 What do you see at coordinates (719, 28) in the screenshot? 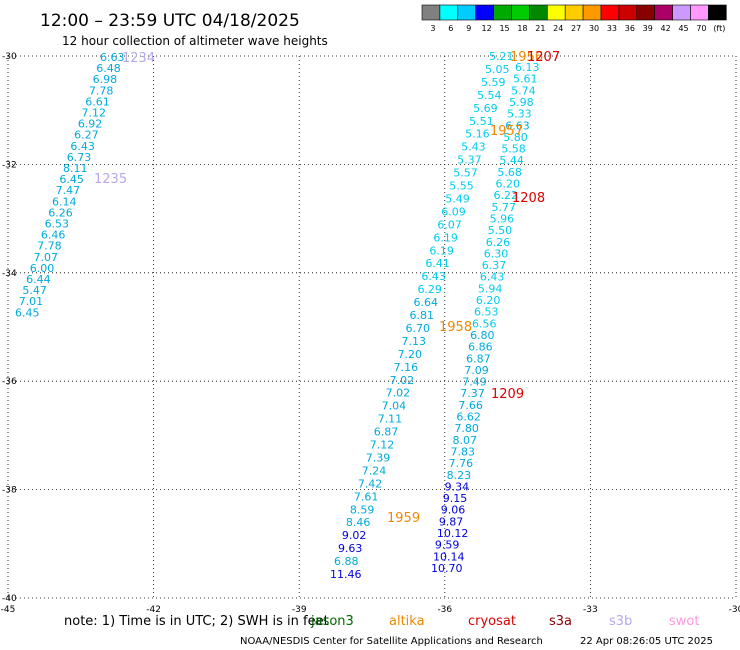
I see `colorbar-label: (ft)` at bounding box center [719, 28].